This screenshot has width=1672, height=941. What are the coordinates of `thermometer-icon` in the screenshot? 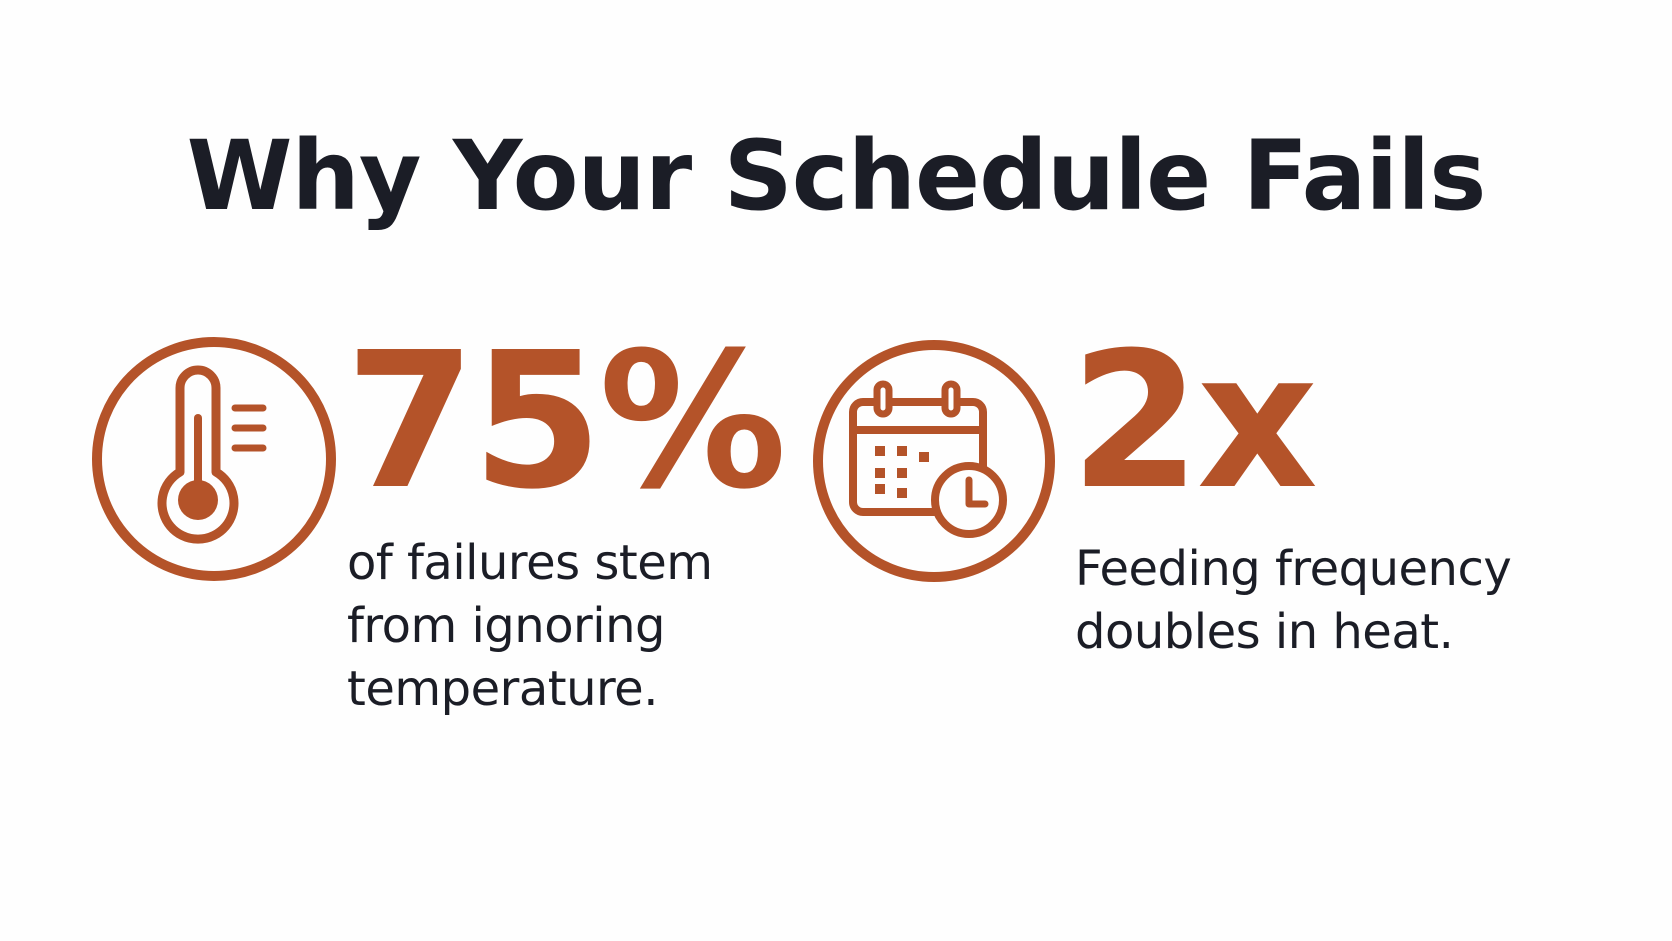 It's located at (214, 459).